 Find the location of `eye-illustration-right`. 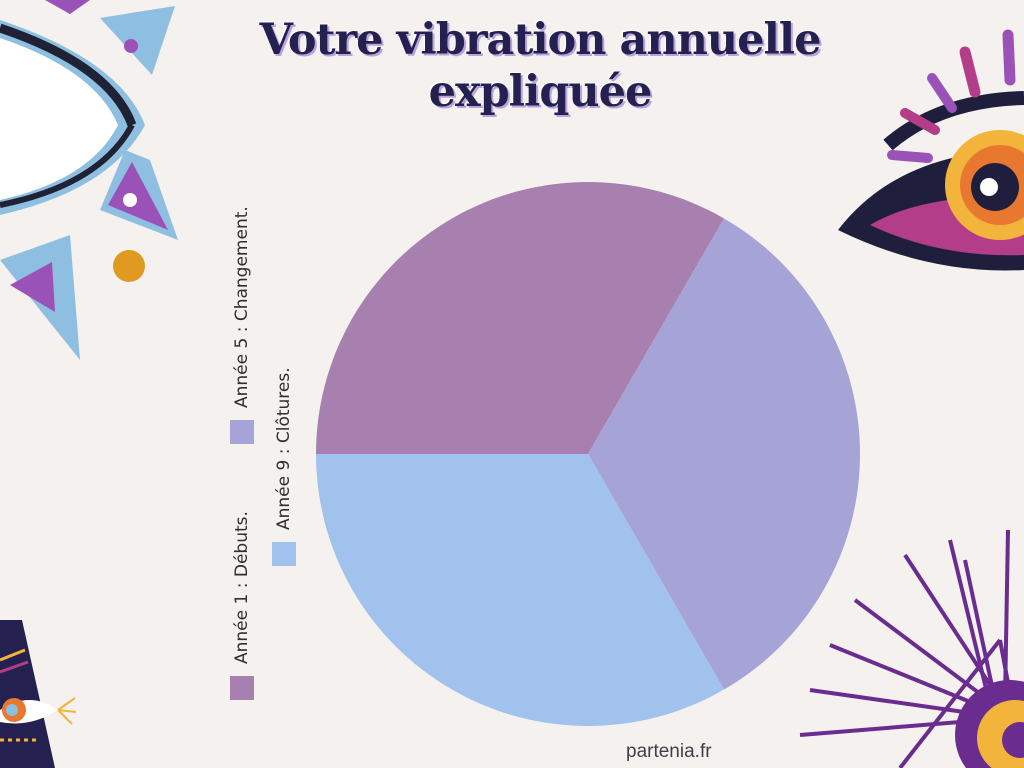

eye-illustration-right is located at coordinates (931, 150).